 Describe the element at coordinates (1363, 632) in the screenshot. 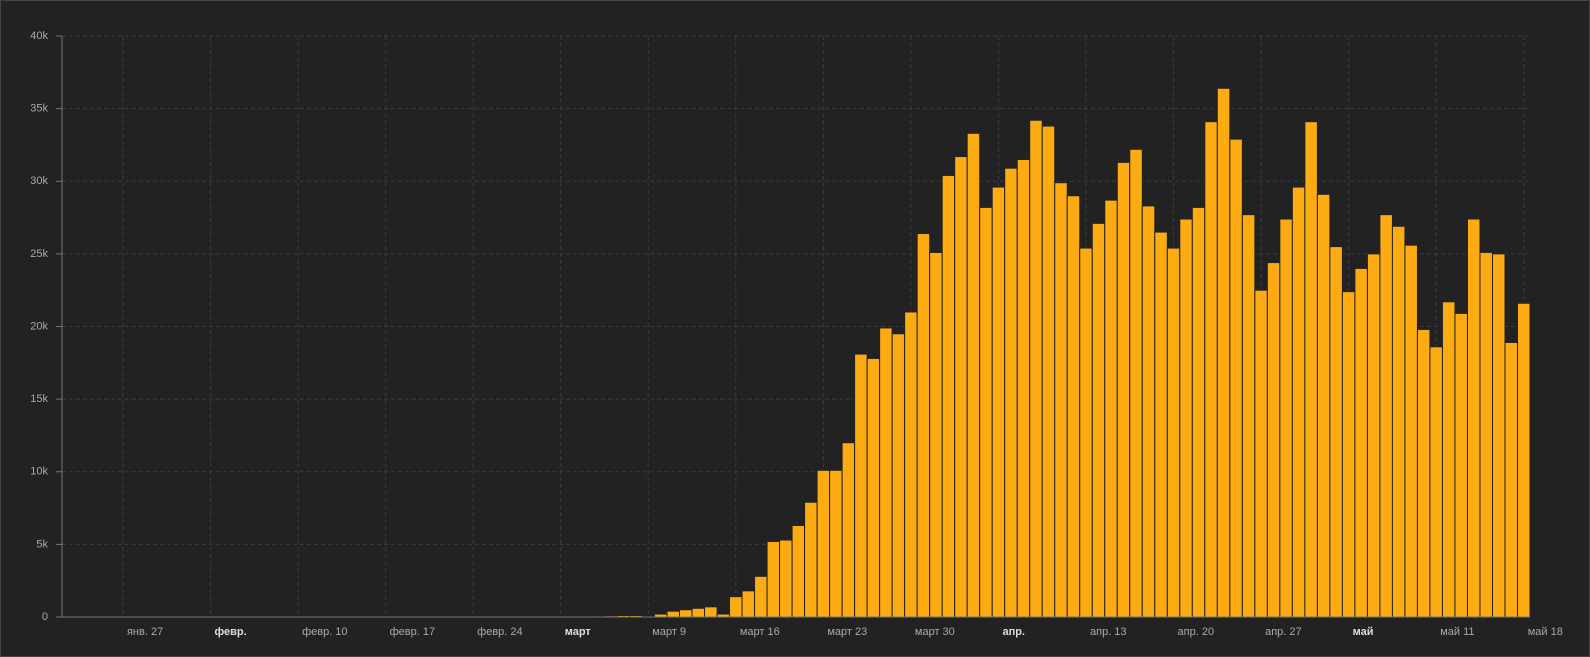

I see `x-tick-label: май` at that location.